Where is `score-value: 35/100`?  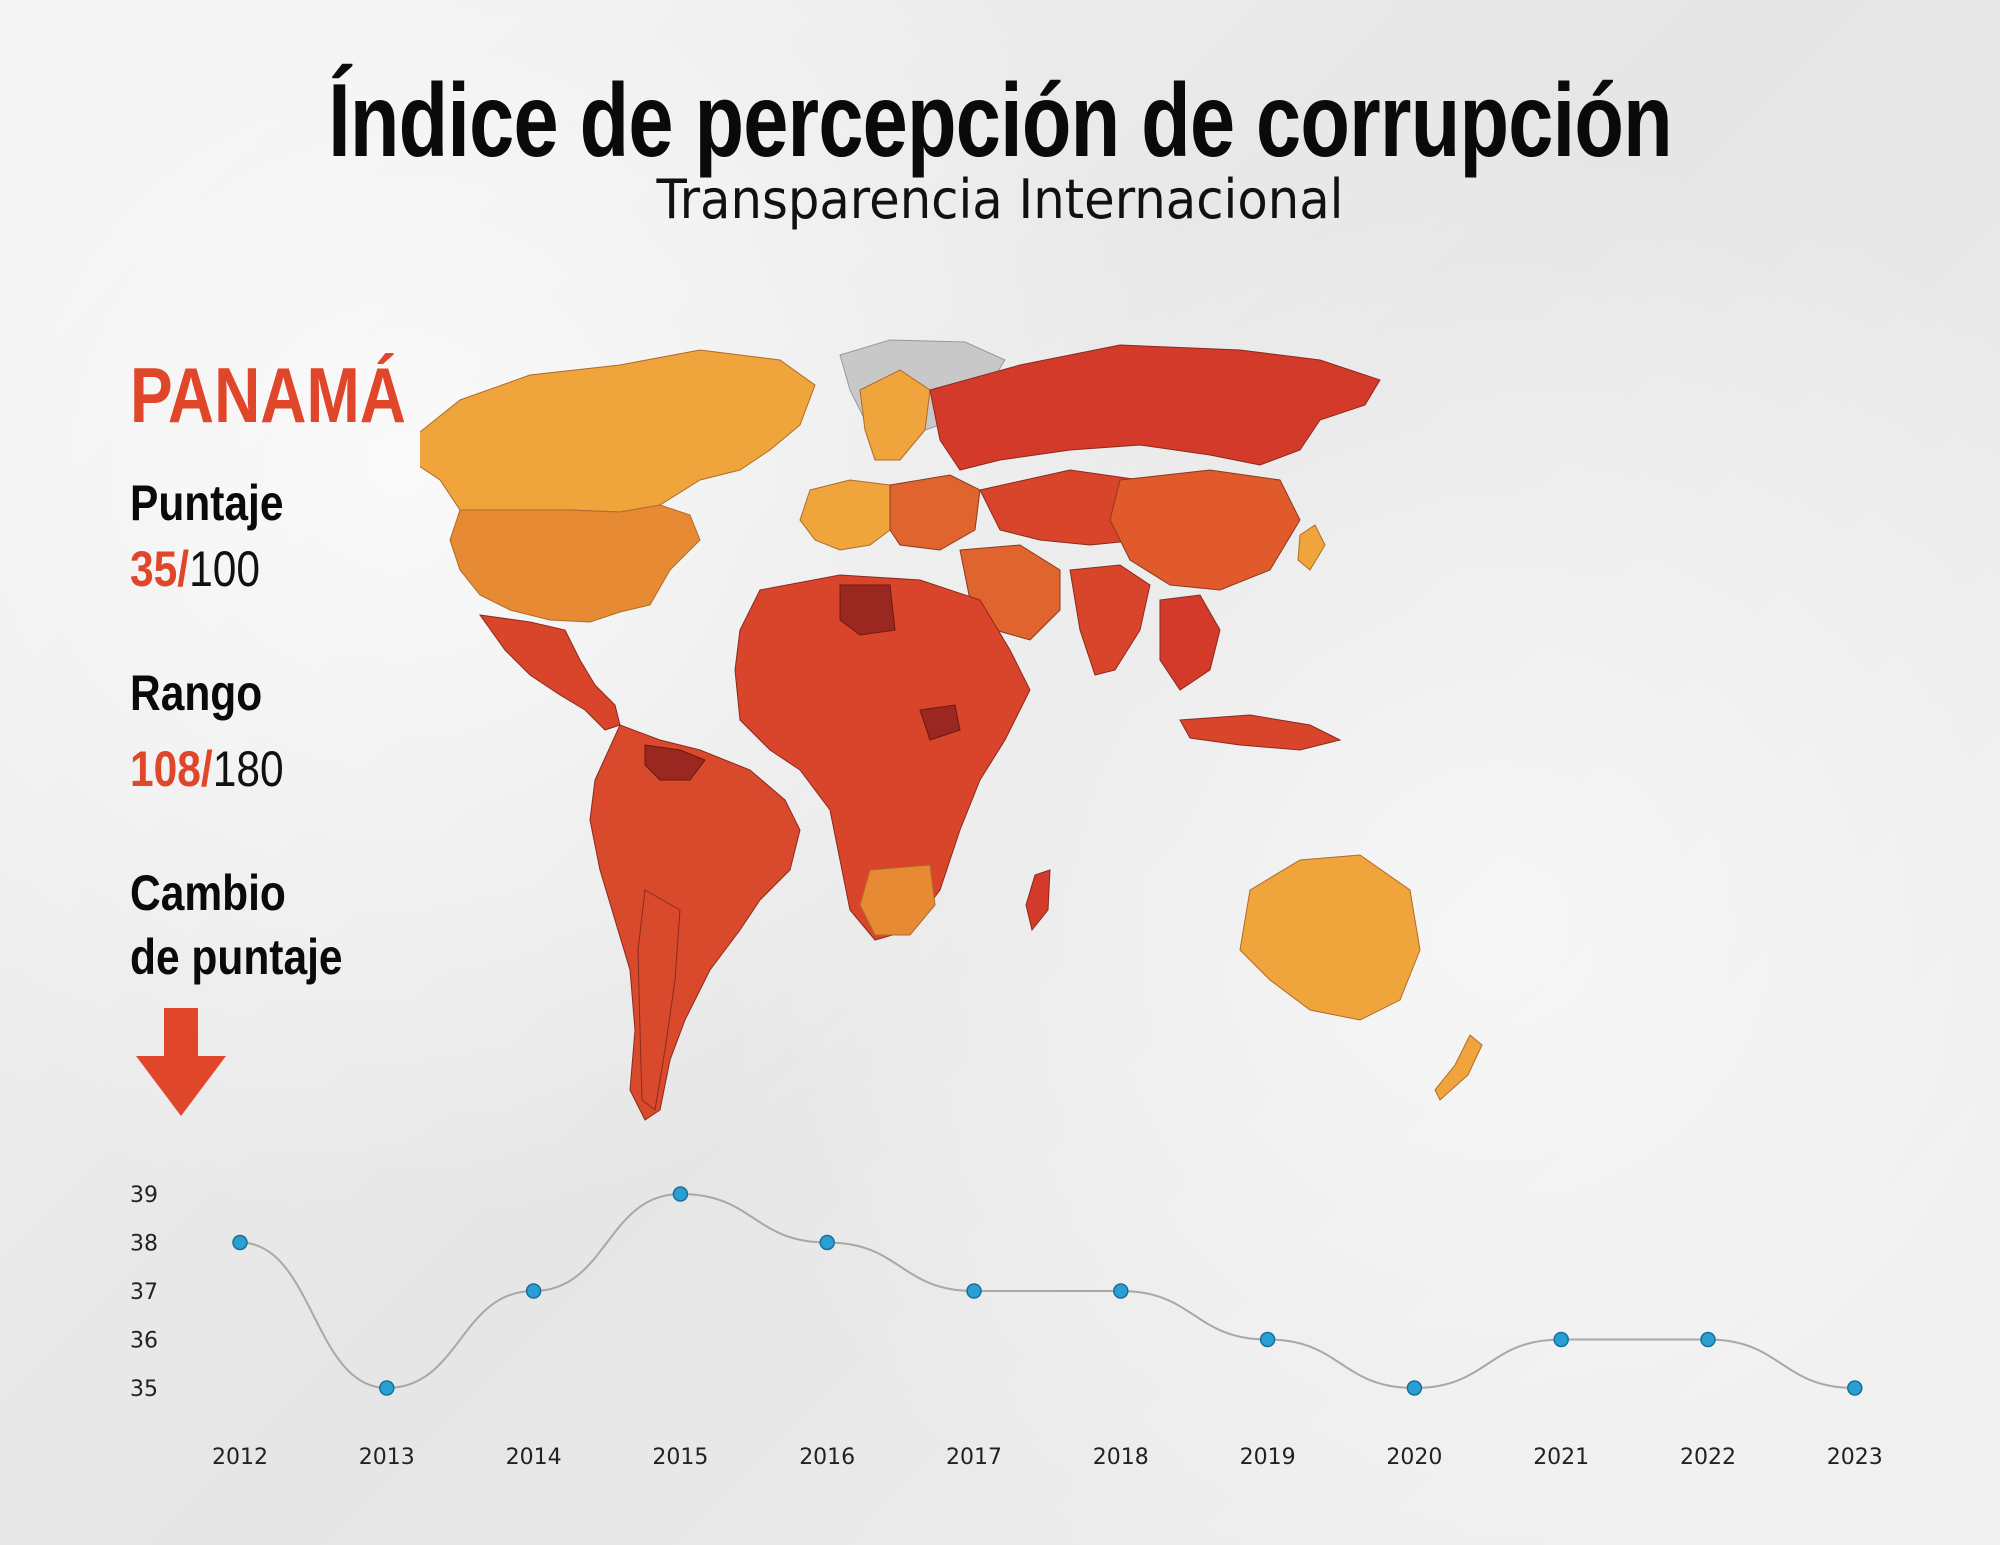 score-value: 35/100 is located at coordinates (195, 569).